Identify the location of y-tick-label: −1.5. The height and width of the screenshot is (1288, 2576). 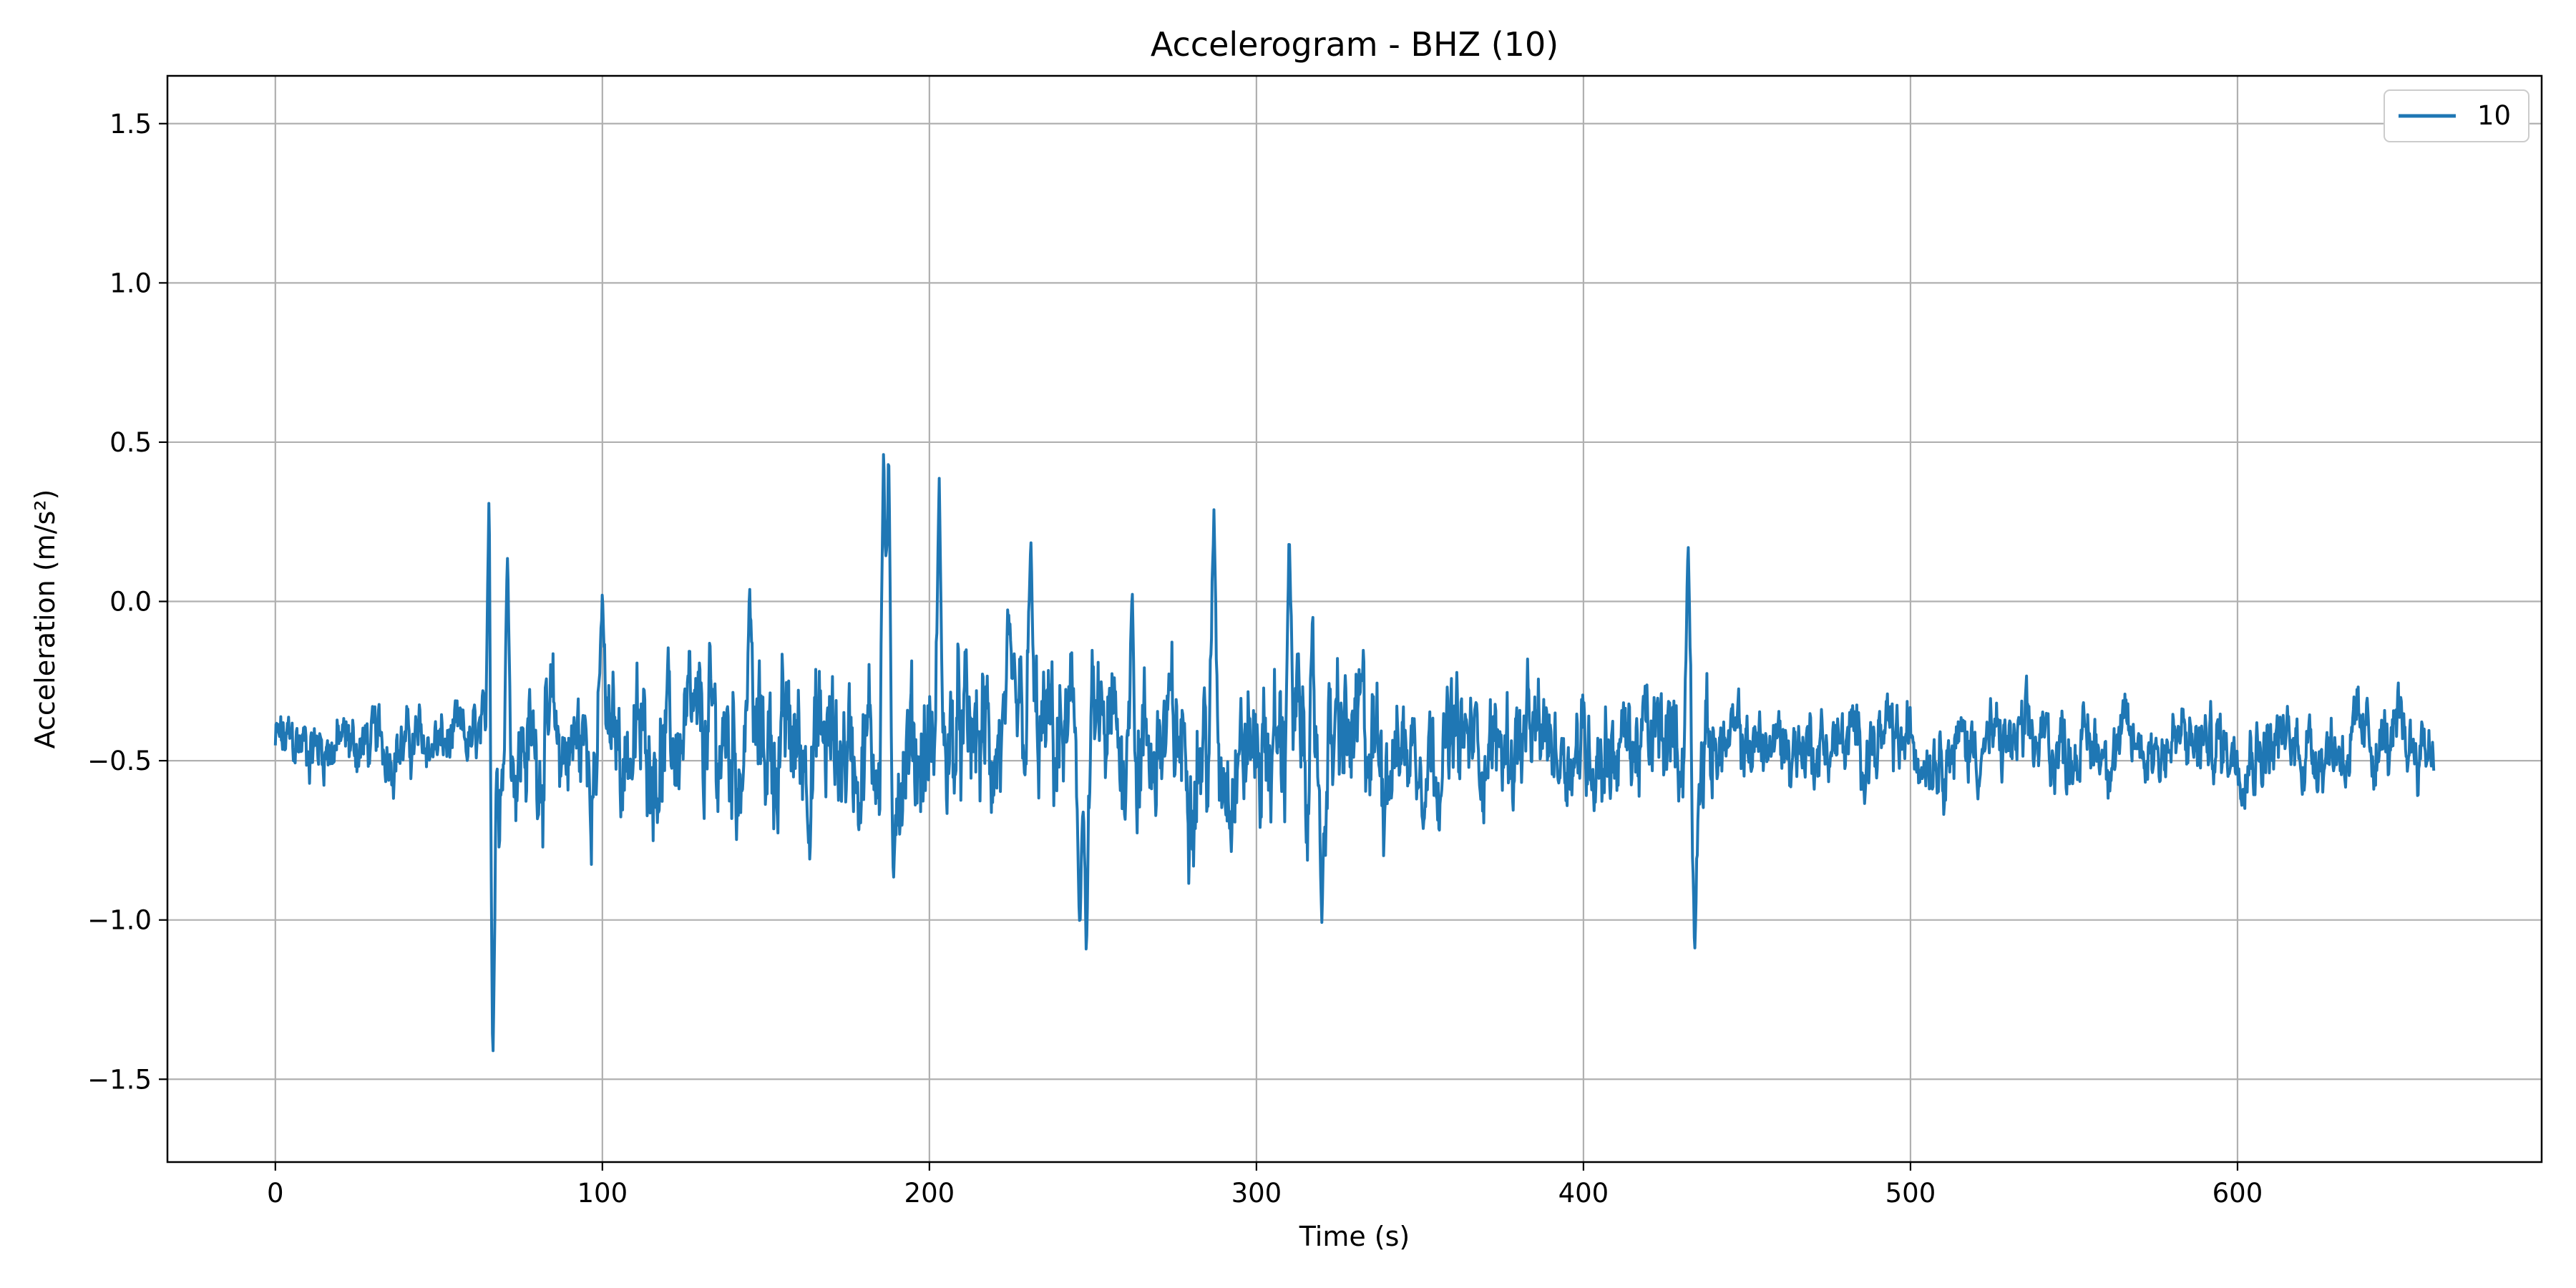
(119, 1079).